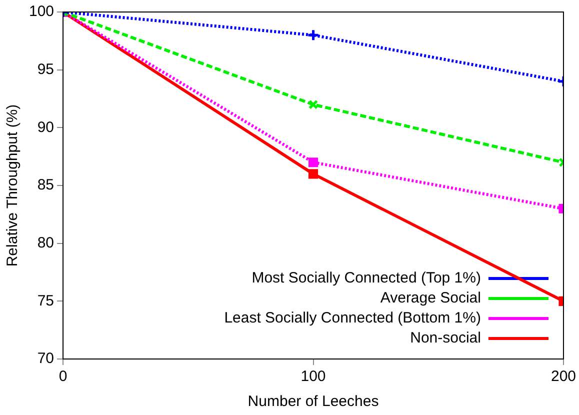  I want to click on y-tick-label: 90, so click(45, 127).